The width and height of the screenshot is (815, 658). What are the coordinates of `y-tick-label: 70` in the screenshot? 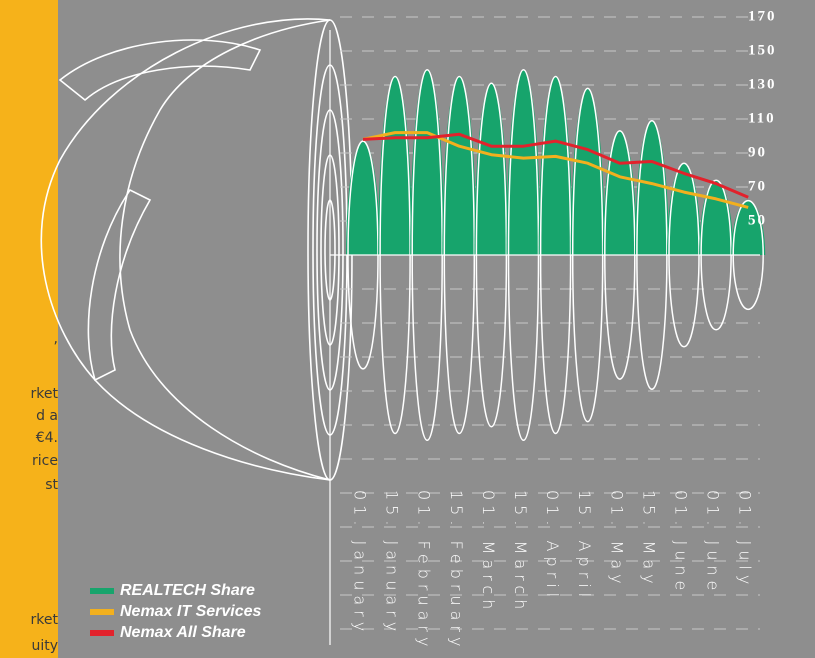 It's located at (757, 186).